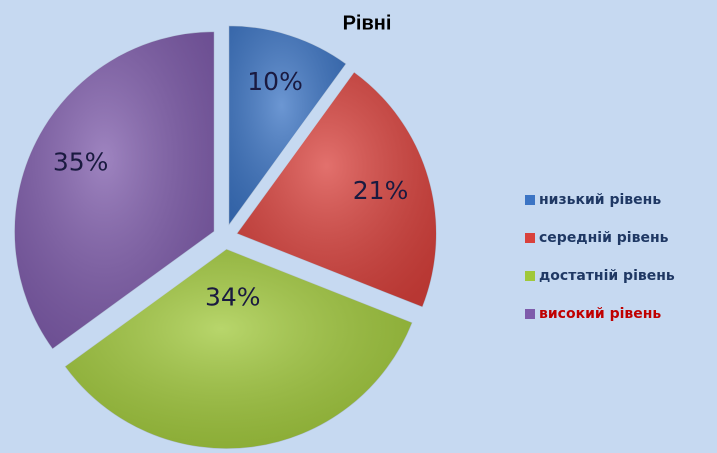  What do you see at coordinates (600, 200) in the screenshot?
I see `legend-label: низький рівень` at bounding box center [600, 200].